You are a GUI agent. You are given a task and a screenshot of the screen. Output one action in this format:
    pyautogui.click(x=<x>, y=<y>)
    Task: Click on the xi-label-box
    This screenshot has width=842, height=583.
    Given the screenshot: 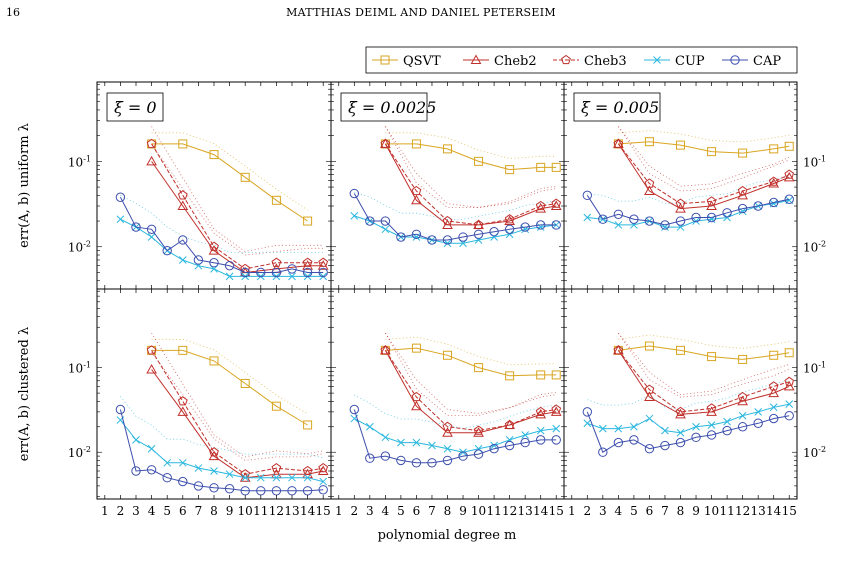 What is the action you would take?
    pyautogui.click(x=384, y=107)
    